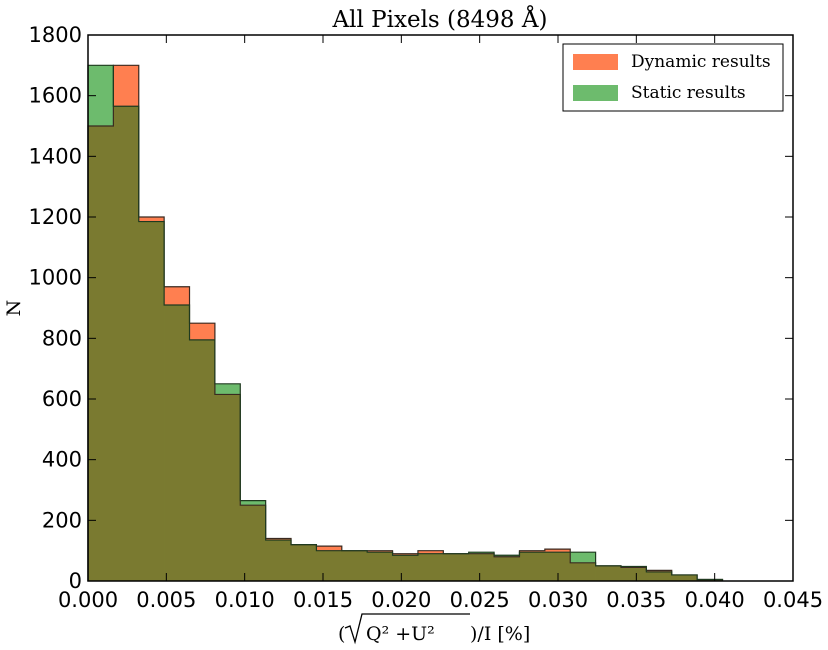 The image size is (828, 650). Describe the element at coordinates (715, 600) in the screenshot. I see `x-tick-label: 0.040` at that location.